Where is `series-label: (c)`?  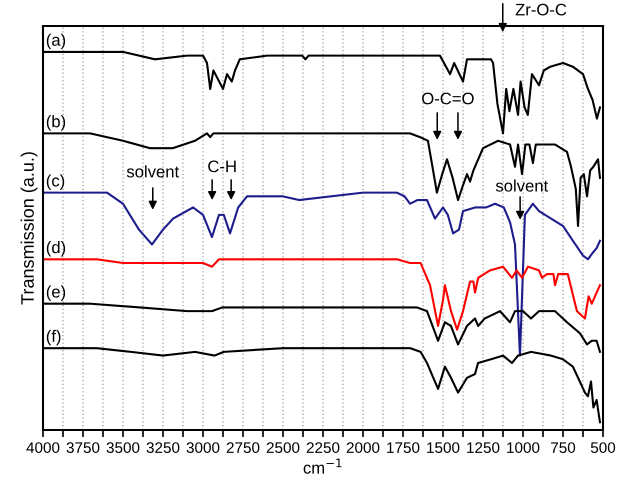
series-label: (c) is located at coordinates (55, 182).